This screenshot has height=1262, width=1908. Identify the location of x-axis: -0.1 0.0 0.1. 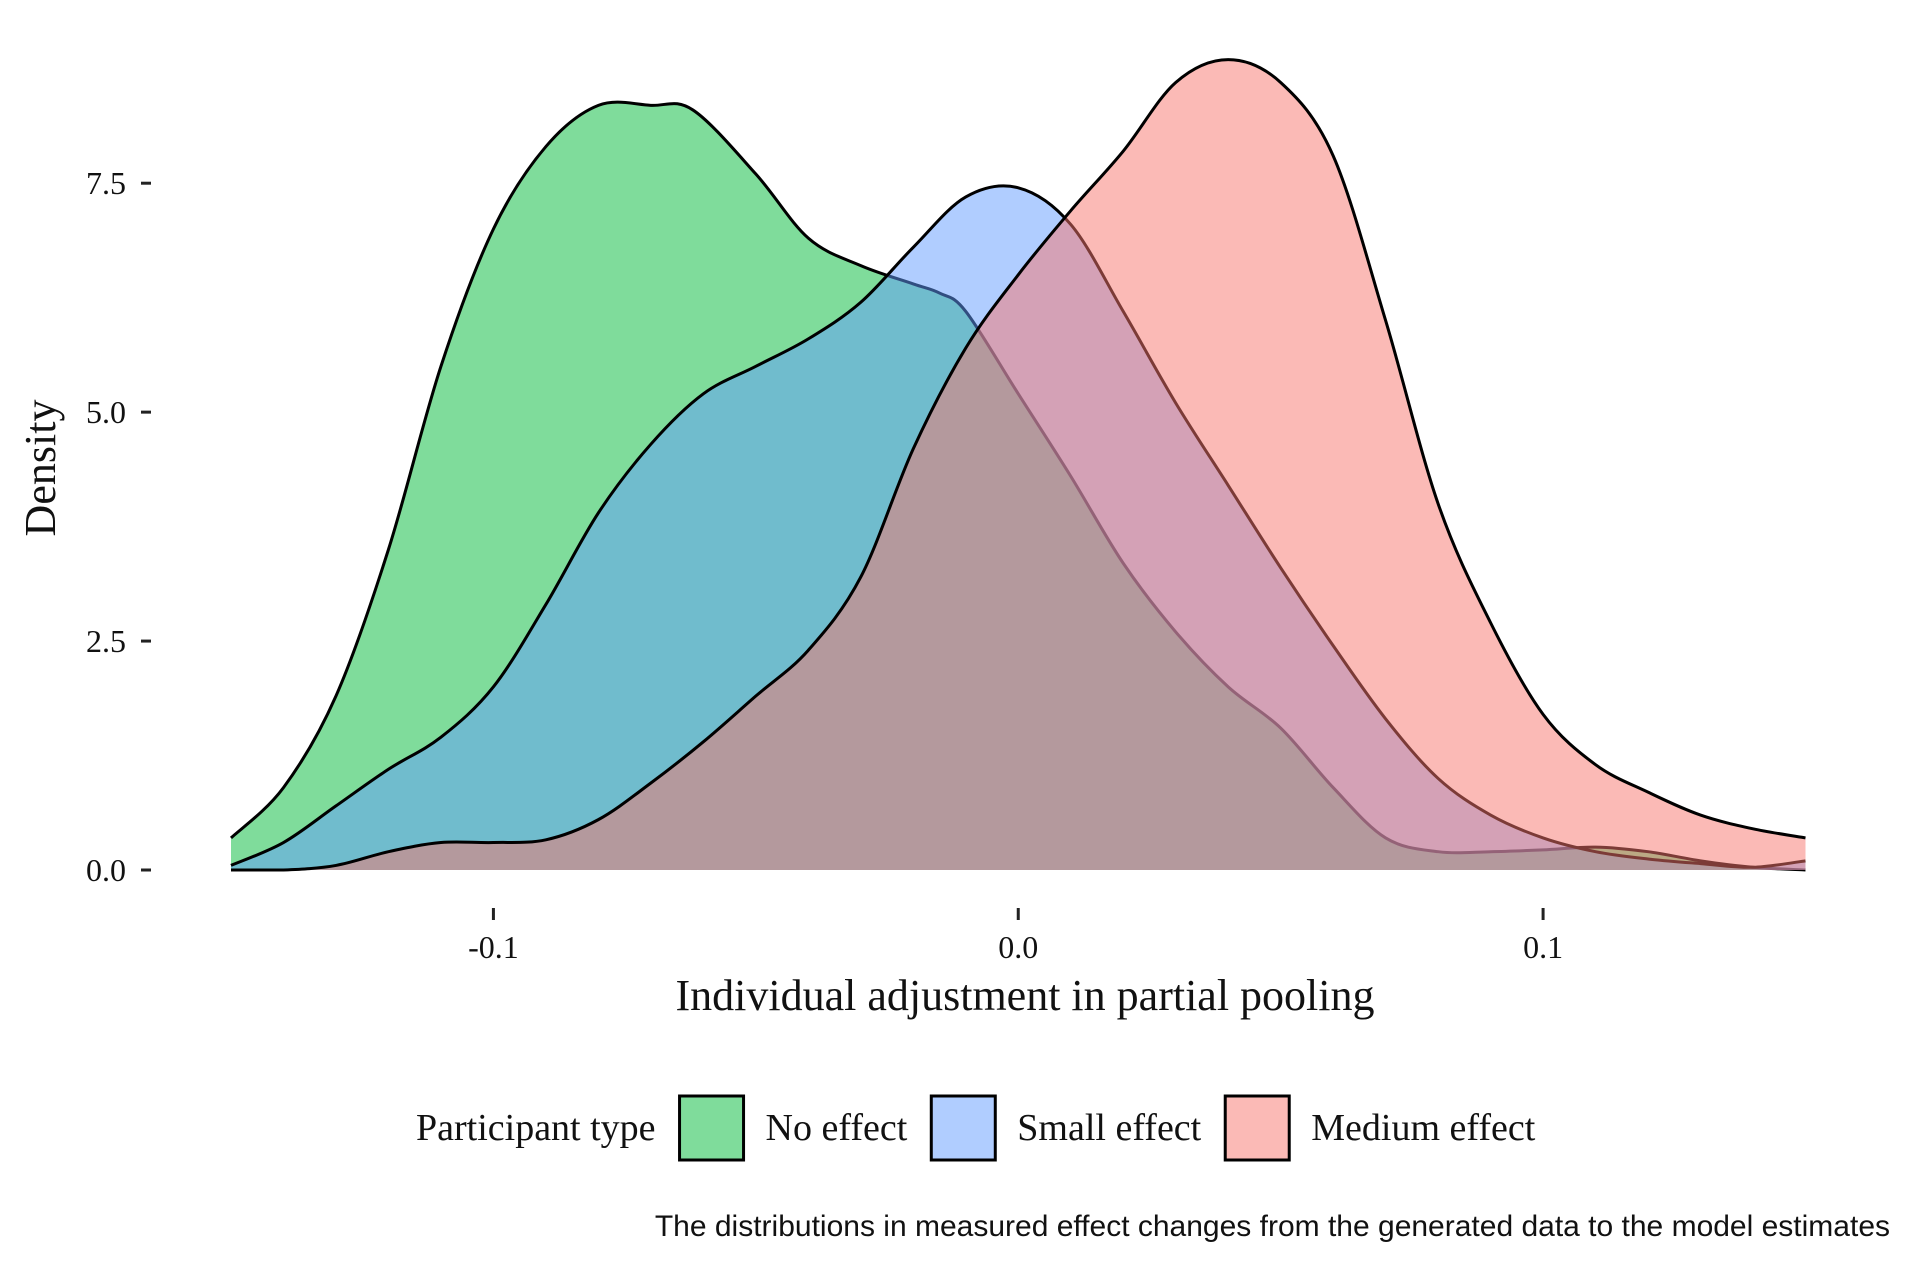
(1015, 936).